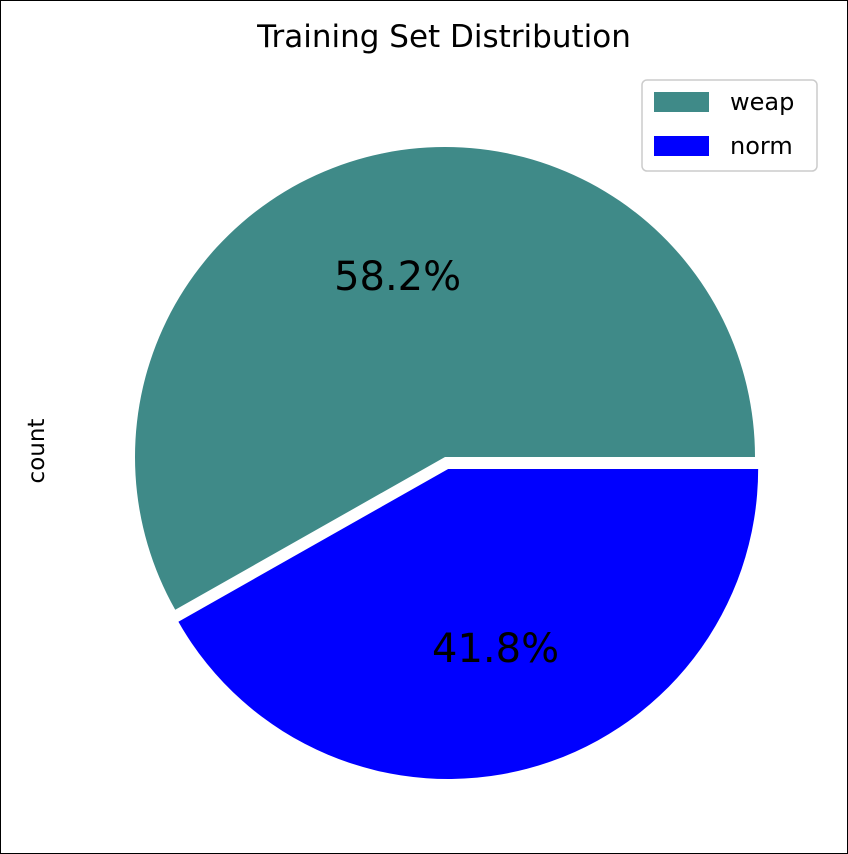 This screenshot has width=848, height=854. Describe the element at coordinates (729, 125) in the screenshot. I see `legend: weap norm` at that location.